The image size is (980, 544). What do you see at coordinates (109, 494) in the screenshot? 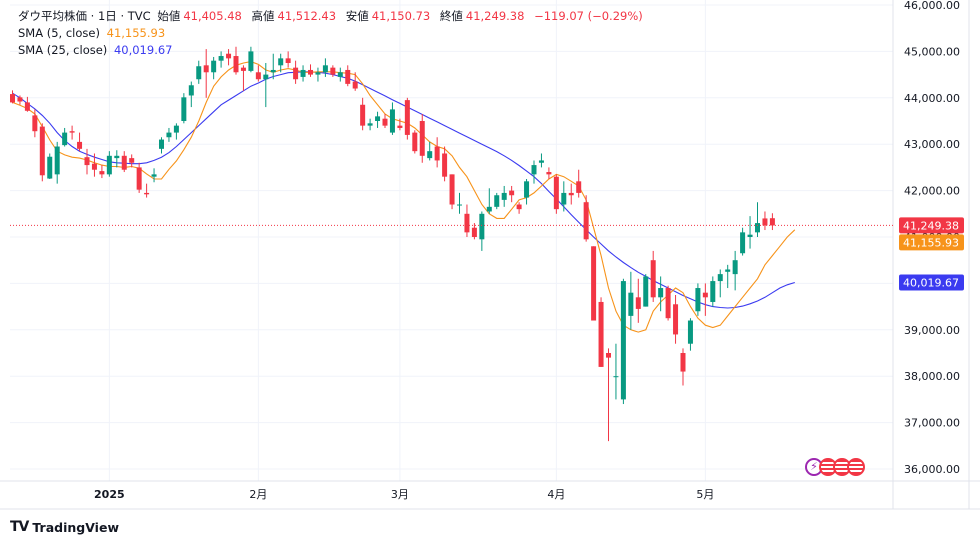
I see `time-tick-label: 2025` at bounding box center [109, 494].